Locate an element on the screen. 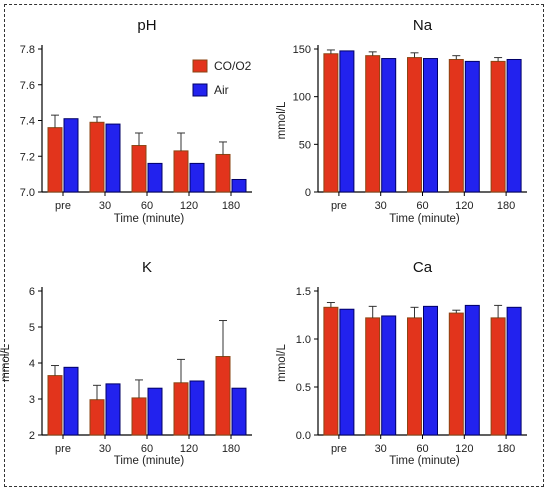 Image resolution: width=550 pixels, height=493 pixels. legend-label-air: Air is located at coordinates (221, 90).